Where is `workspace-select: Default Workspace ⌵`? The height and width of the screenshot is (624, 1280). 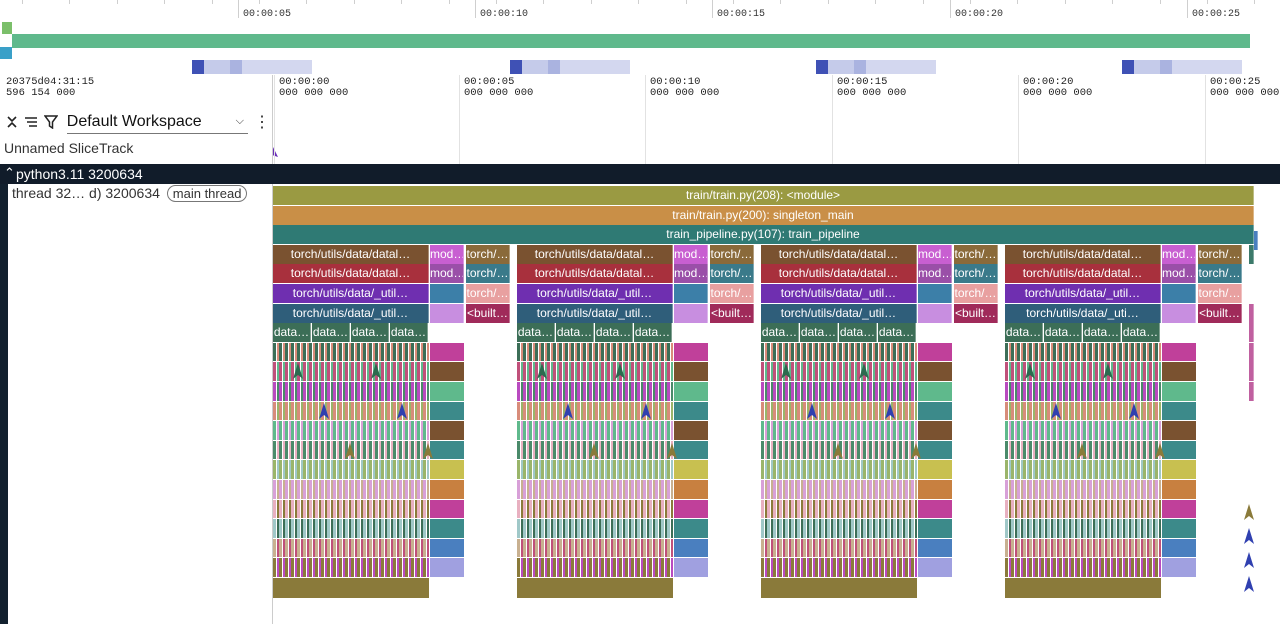
workspace-select: Default Workspace ⌵ is located at coordinates (157, 122).